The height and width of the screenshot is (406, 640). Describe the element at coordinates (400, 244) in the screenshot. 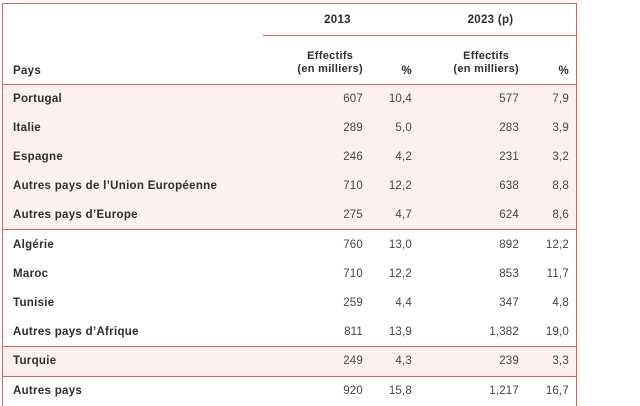

I see `value-cell: 13,0` at that location.